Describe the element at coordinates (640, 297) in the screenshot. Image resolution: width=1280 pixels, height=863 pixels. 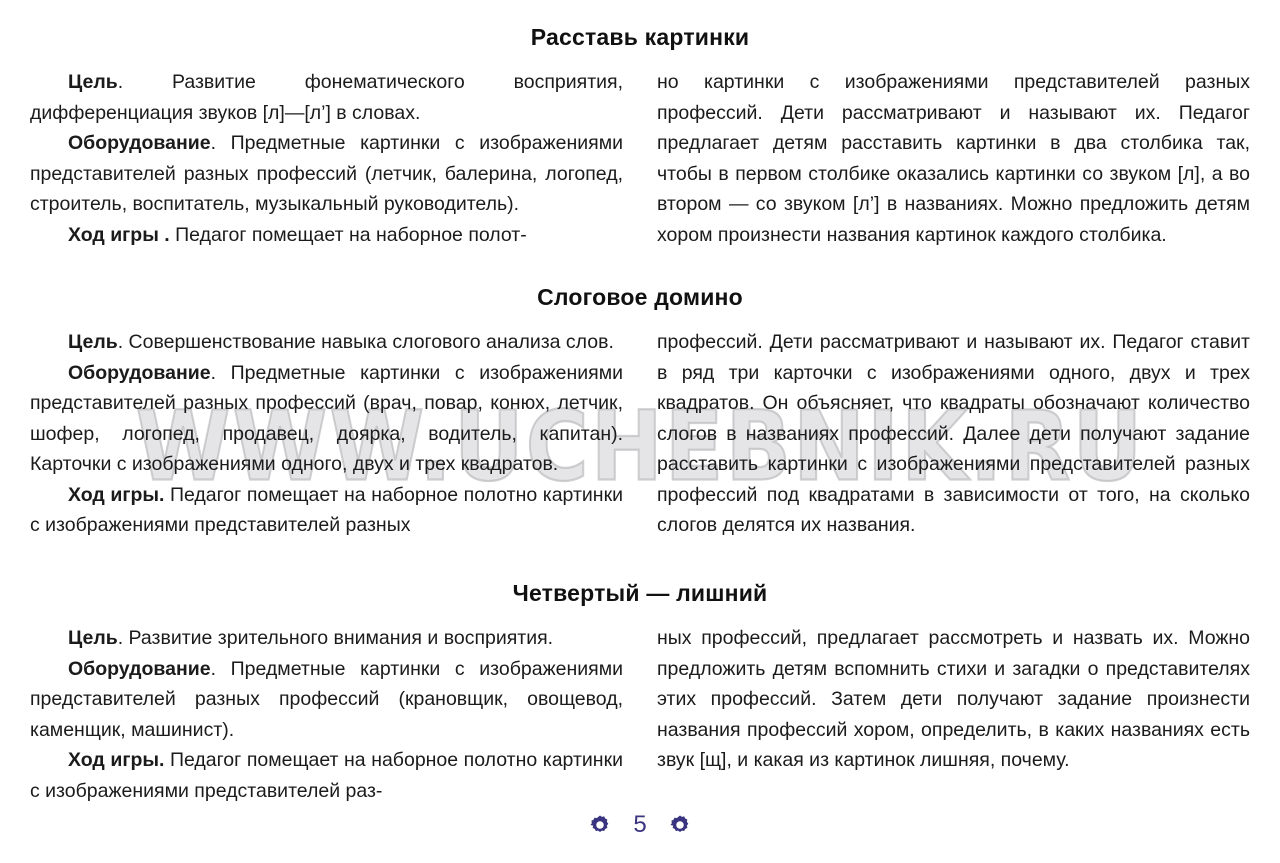
I see `section-title: Слоговое домино` at that location.